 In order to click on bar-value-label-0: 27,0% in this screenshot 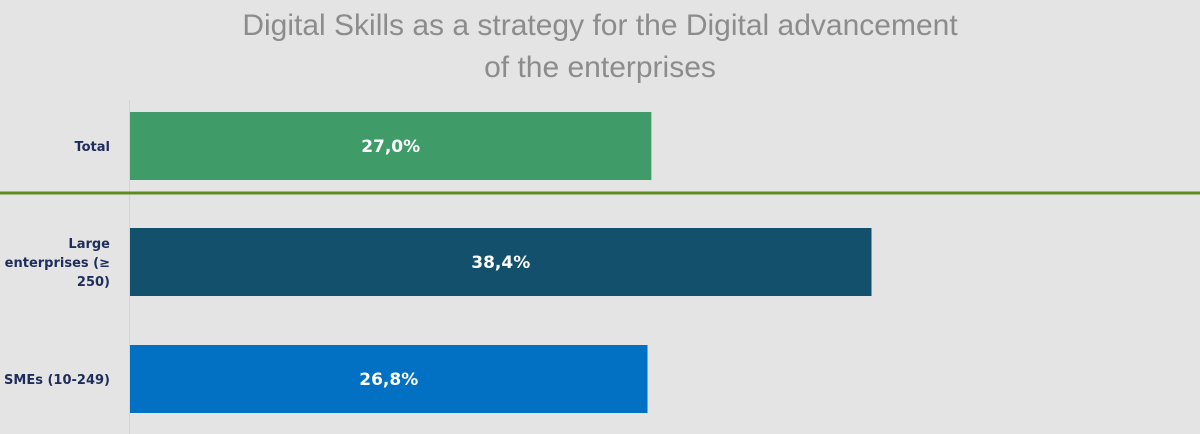, I will do `click(390, 147)`.